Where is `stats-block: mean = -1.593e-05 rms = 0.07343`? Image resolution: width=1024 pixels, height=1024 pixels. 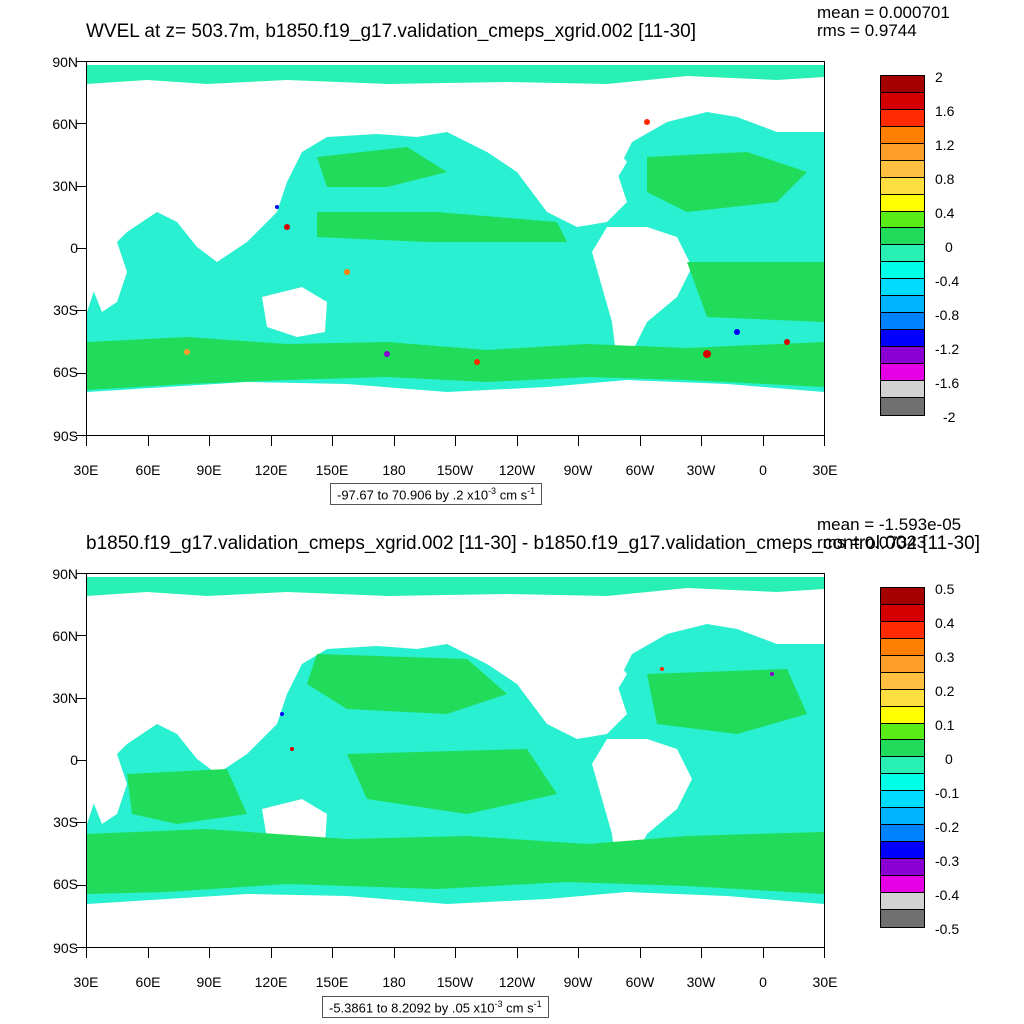 stats-block: mean = -1.593e-05 rms = 0.07343 is located at coordinates (889, 534).